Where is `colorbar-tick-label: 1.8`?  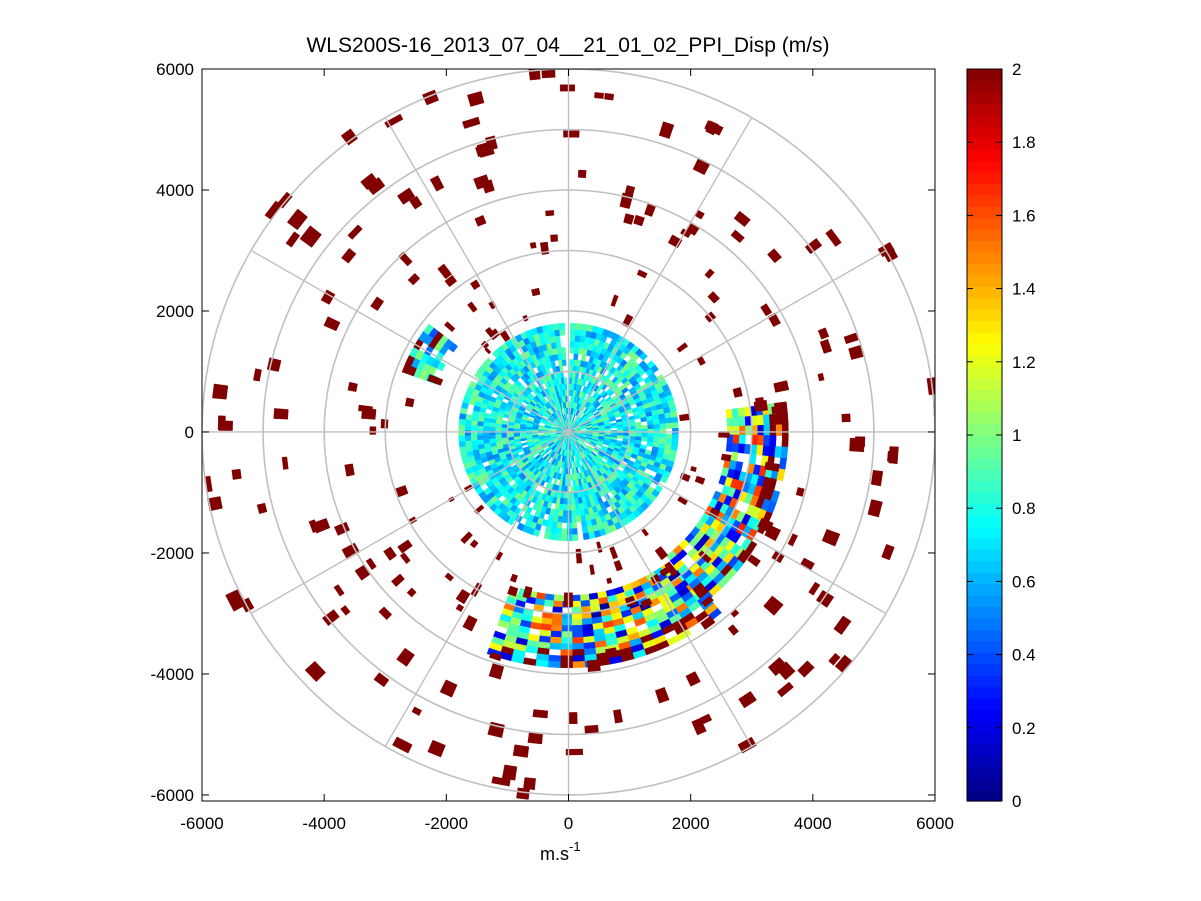 colorbar-tick-label: 1.8 is located at coordinates (1024, 142).